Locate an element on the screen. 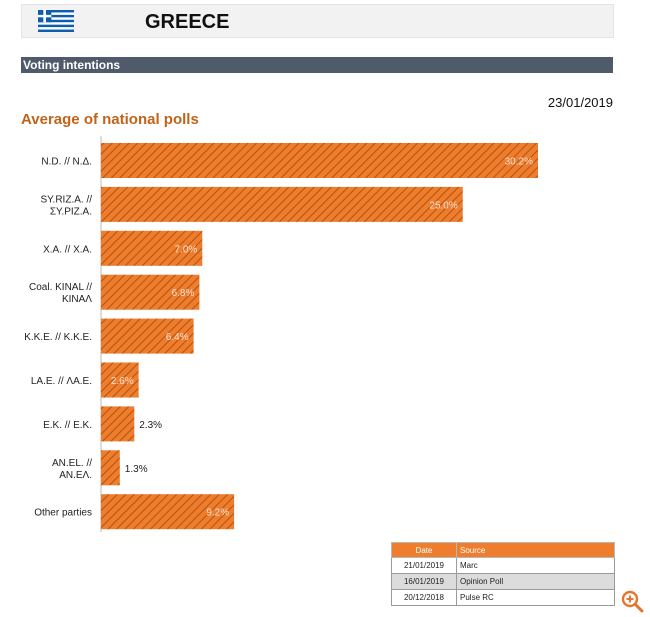  bar-value-label: 6.8% is located at coordinates (183, 293).